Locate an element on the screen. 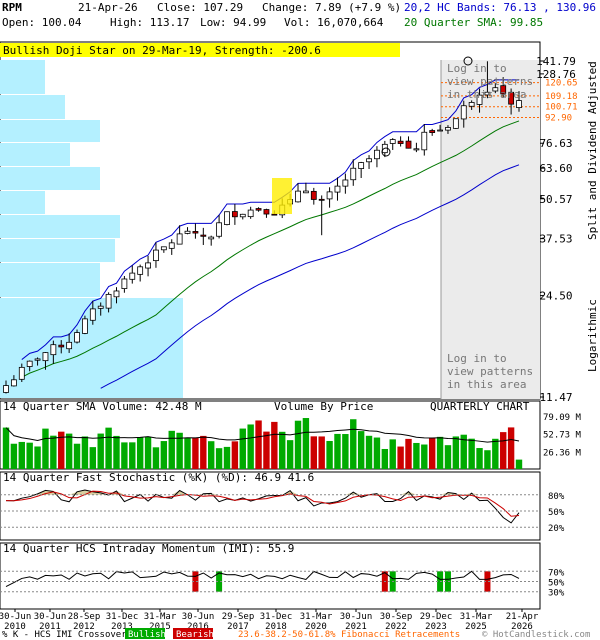 This screenshot has width=600, height=640. x-axis-year: 2023 is located at coordinates (436, 627).